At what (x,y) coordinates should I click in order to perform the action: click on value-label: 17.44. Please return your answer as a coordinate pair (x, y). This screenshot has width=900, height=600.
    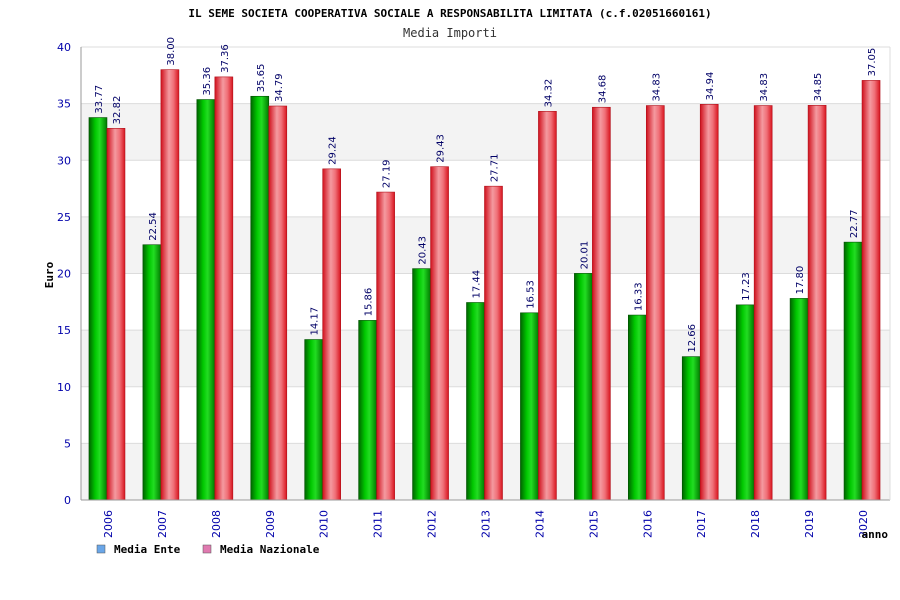
    Looking at the image, I should click on (477, 284).